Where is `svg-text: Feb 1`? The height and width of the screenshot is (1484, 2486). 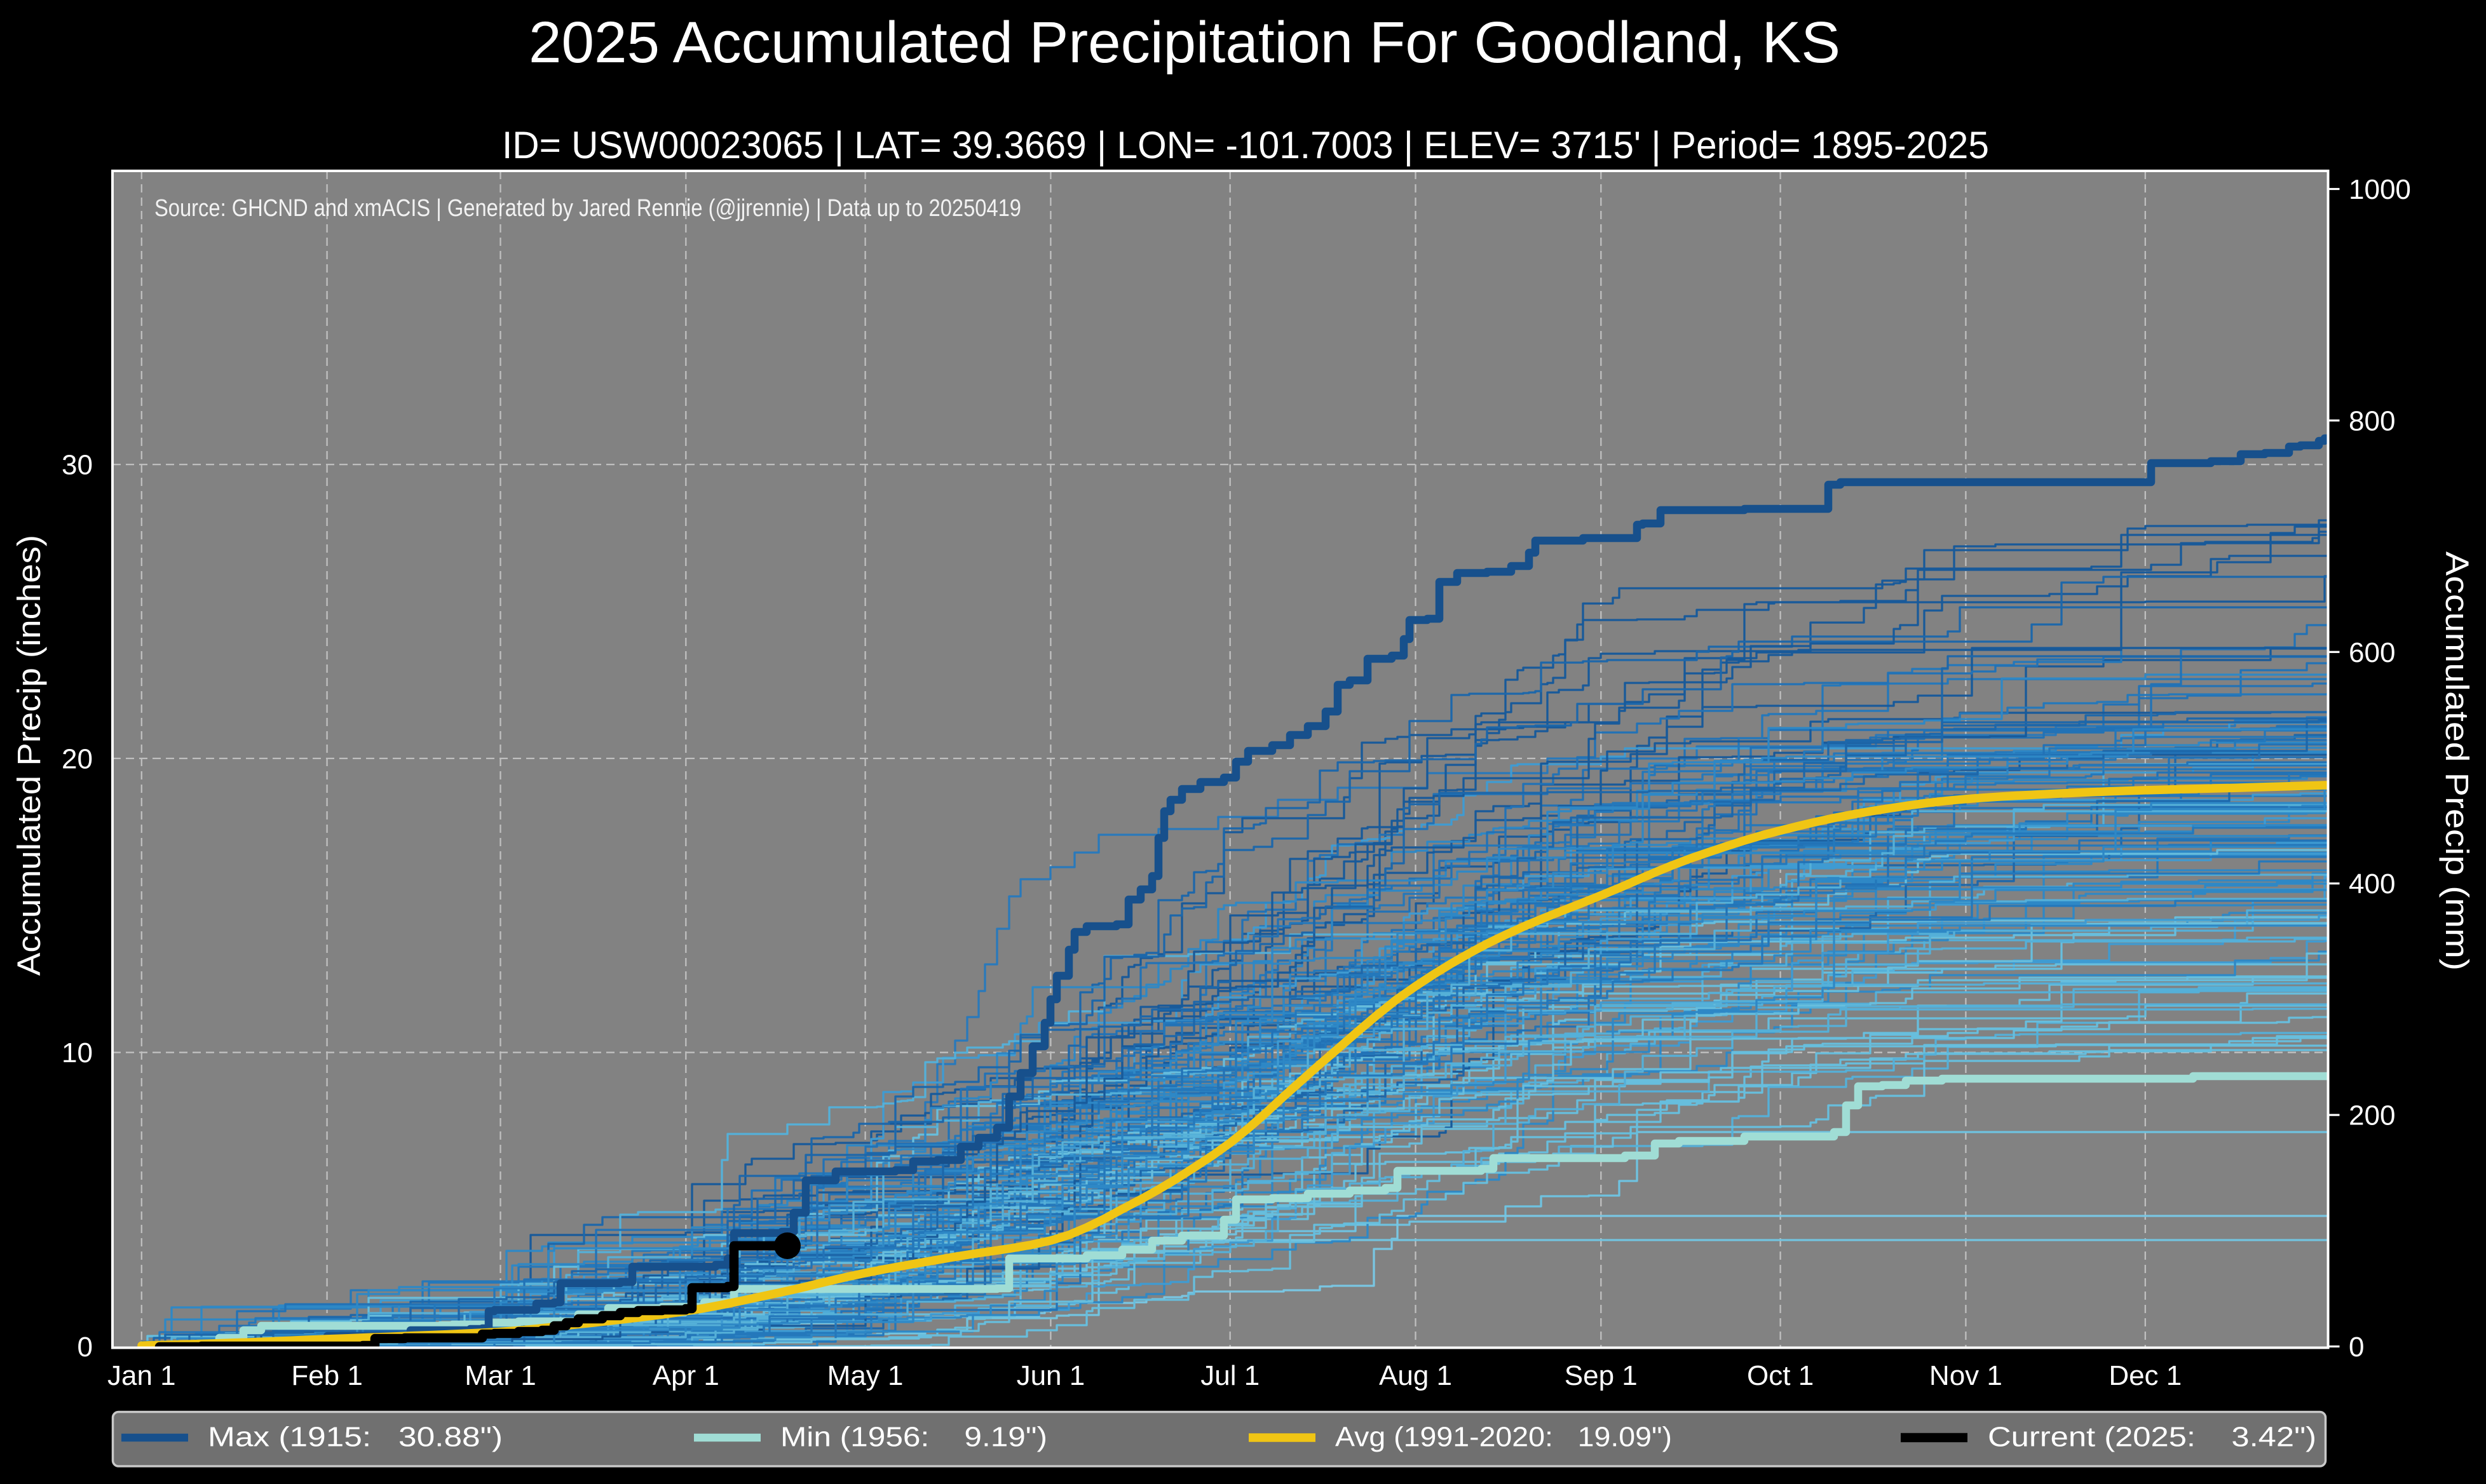
svg-text: Feb 1 is located at coordinates (327, 1375).